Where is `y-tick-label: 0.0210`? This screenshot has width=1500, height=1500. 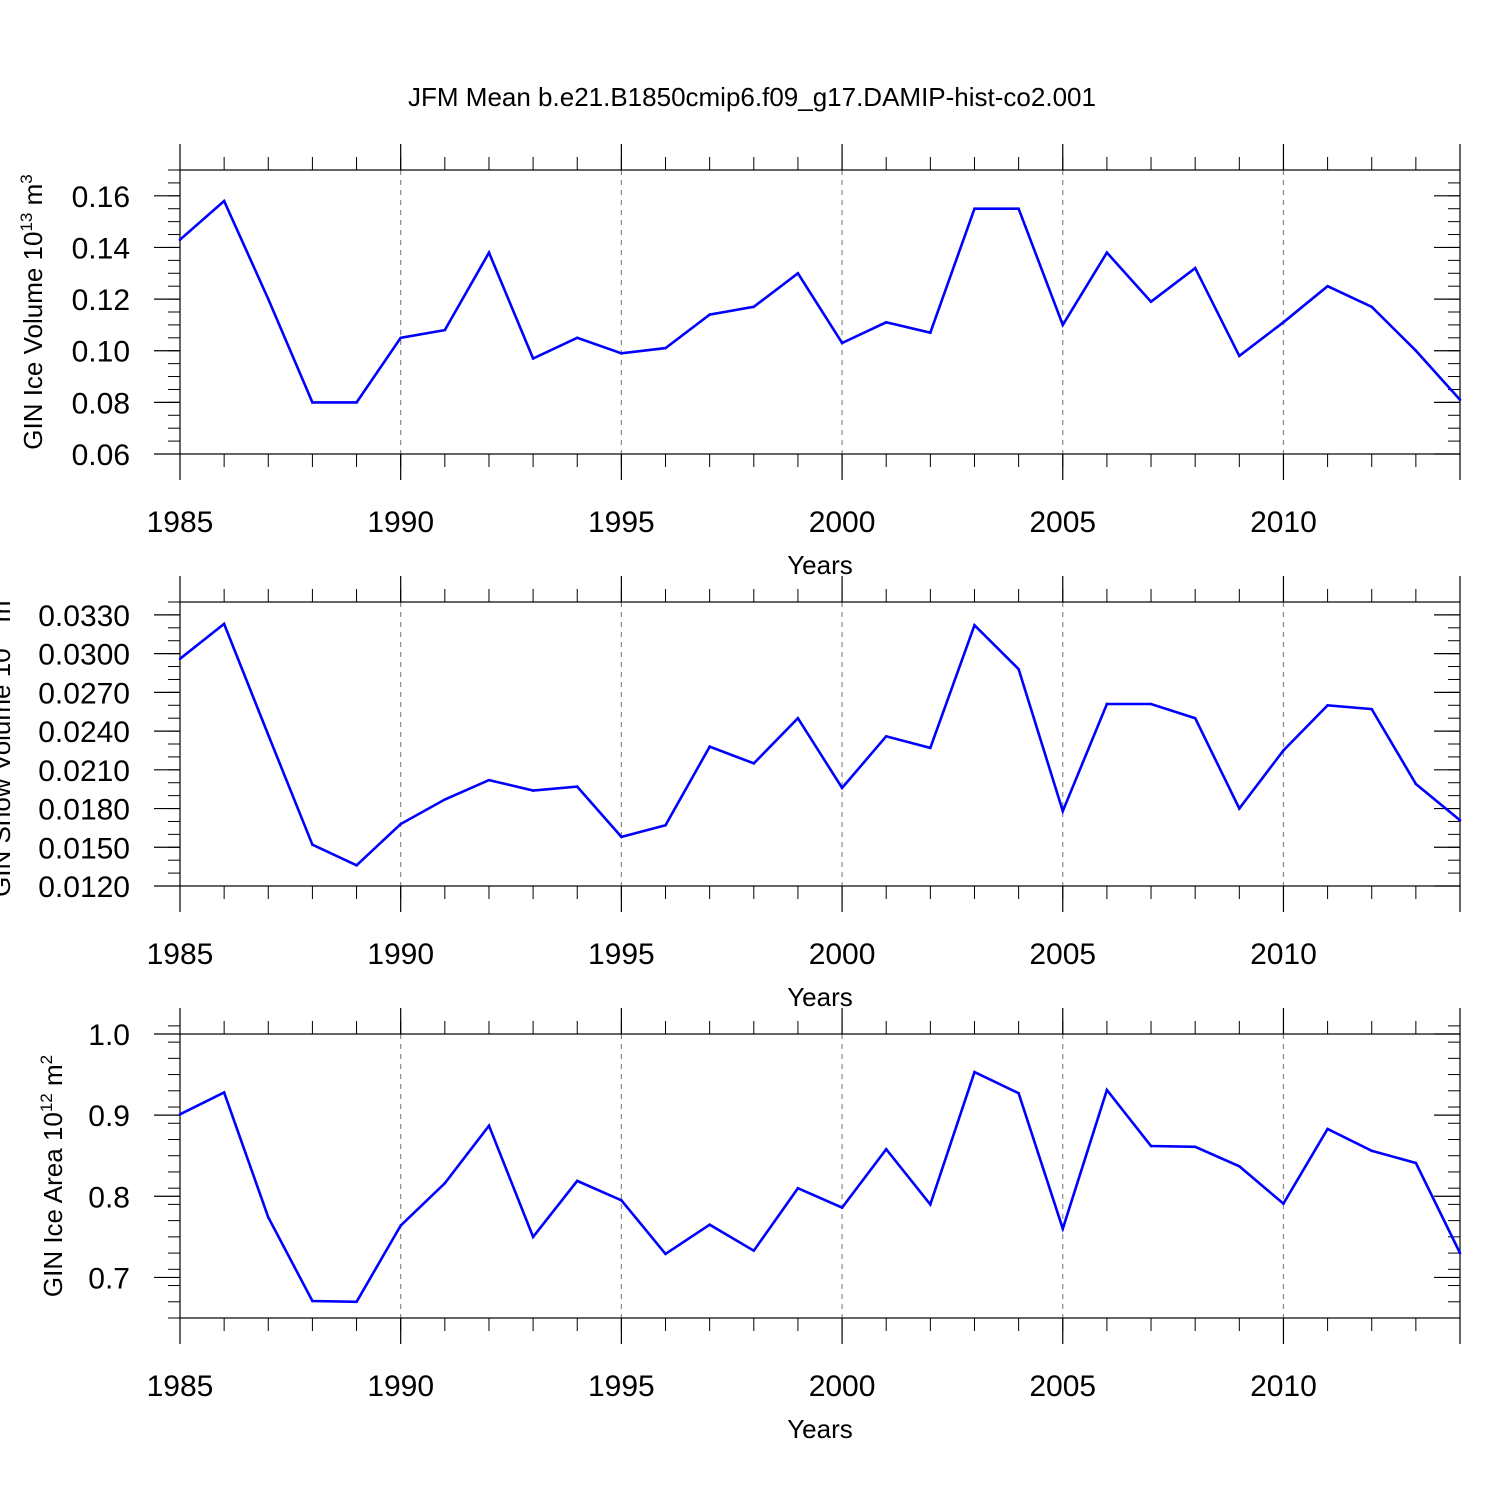 y-tick-label: 0.0210 is located at coordinates (84, 771).